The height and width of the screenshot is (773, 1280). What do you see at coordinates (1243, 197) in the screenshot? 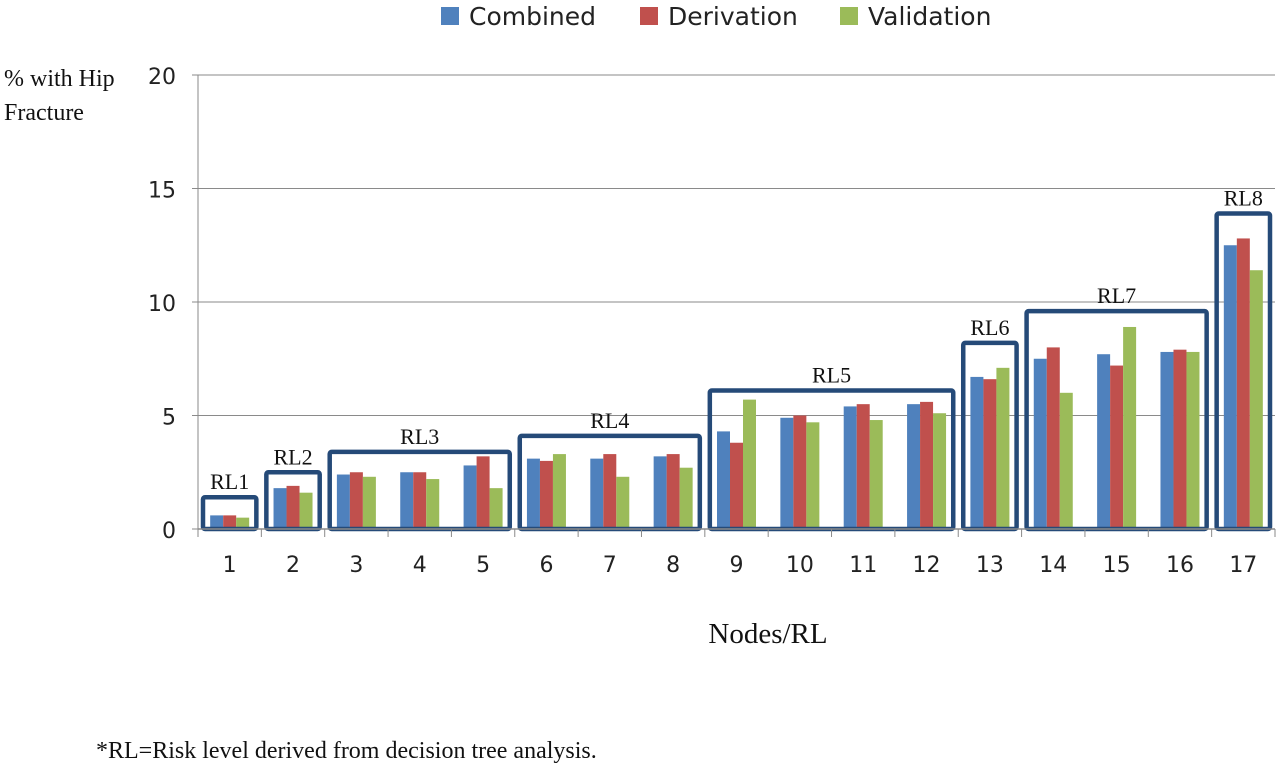
I see `risk-level-label: RL8` at bounding box center [1243, 197].